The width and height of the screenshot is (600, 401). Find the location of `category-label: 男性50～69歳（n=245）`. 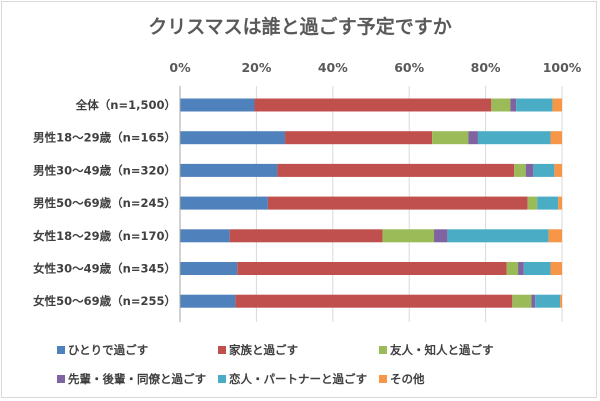

category-label: 男性50～69歳（n=245） is located at coordinates (104, 203).